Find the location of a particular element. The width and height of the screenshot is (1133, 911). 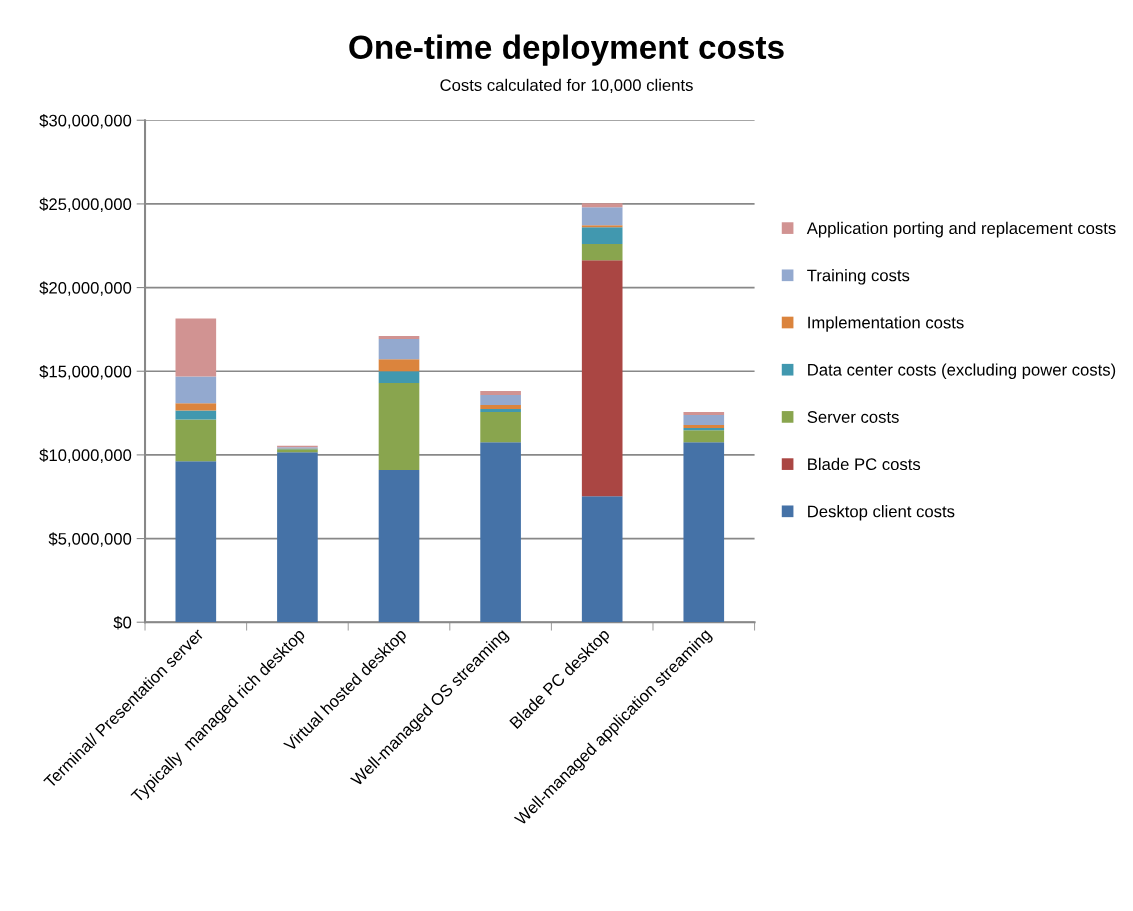

legend-label: Data center costs (excluding power costs) is located at coordinates (962, 371).